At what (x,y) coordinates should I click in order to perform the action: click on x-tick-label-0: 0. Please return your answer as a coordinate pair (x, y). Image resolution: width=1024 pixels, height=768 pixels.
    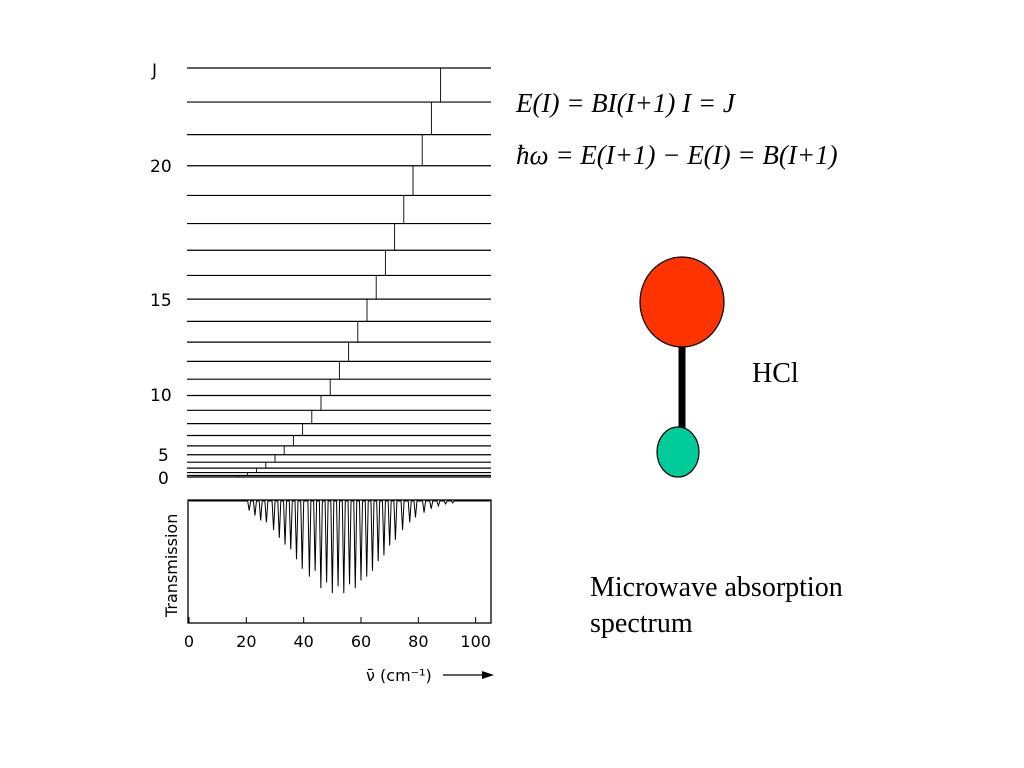
    Looking at the image, I should click on (189, 641).